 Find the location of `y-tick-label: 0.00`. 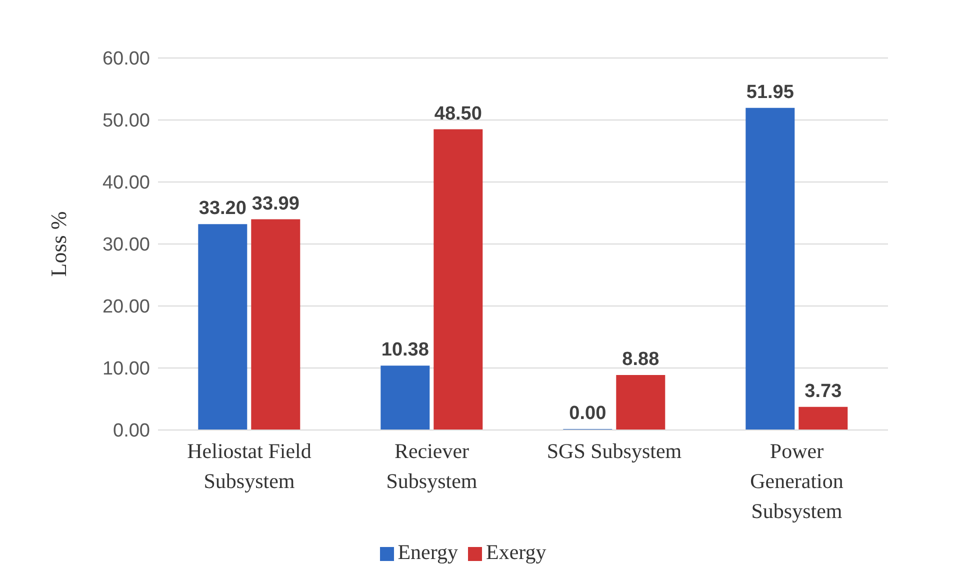

y-tick-label: 0.00 is located at coordinates (131, 431).